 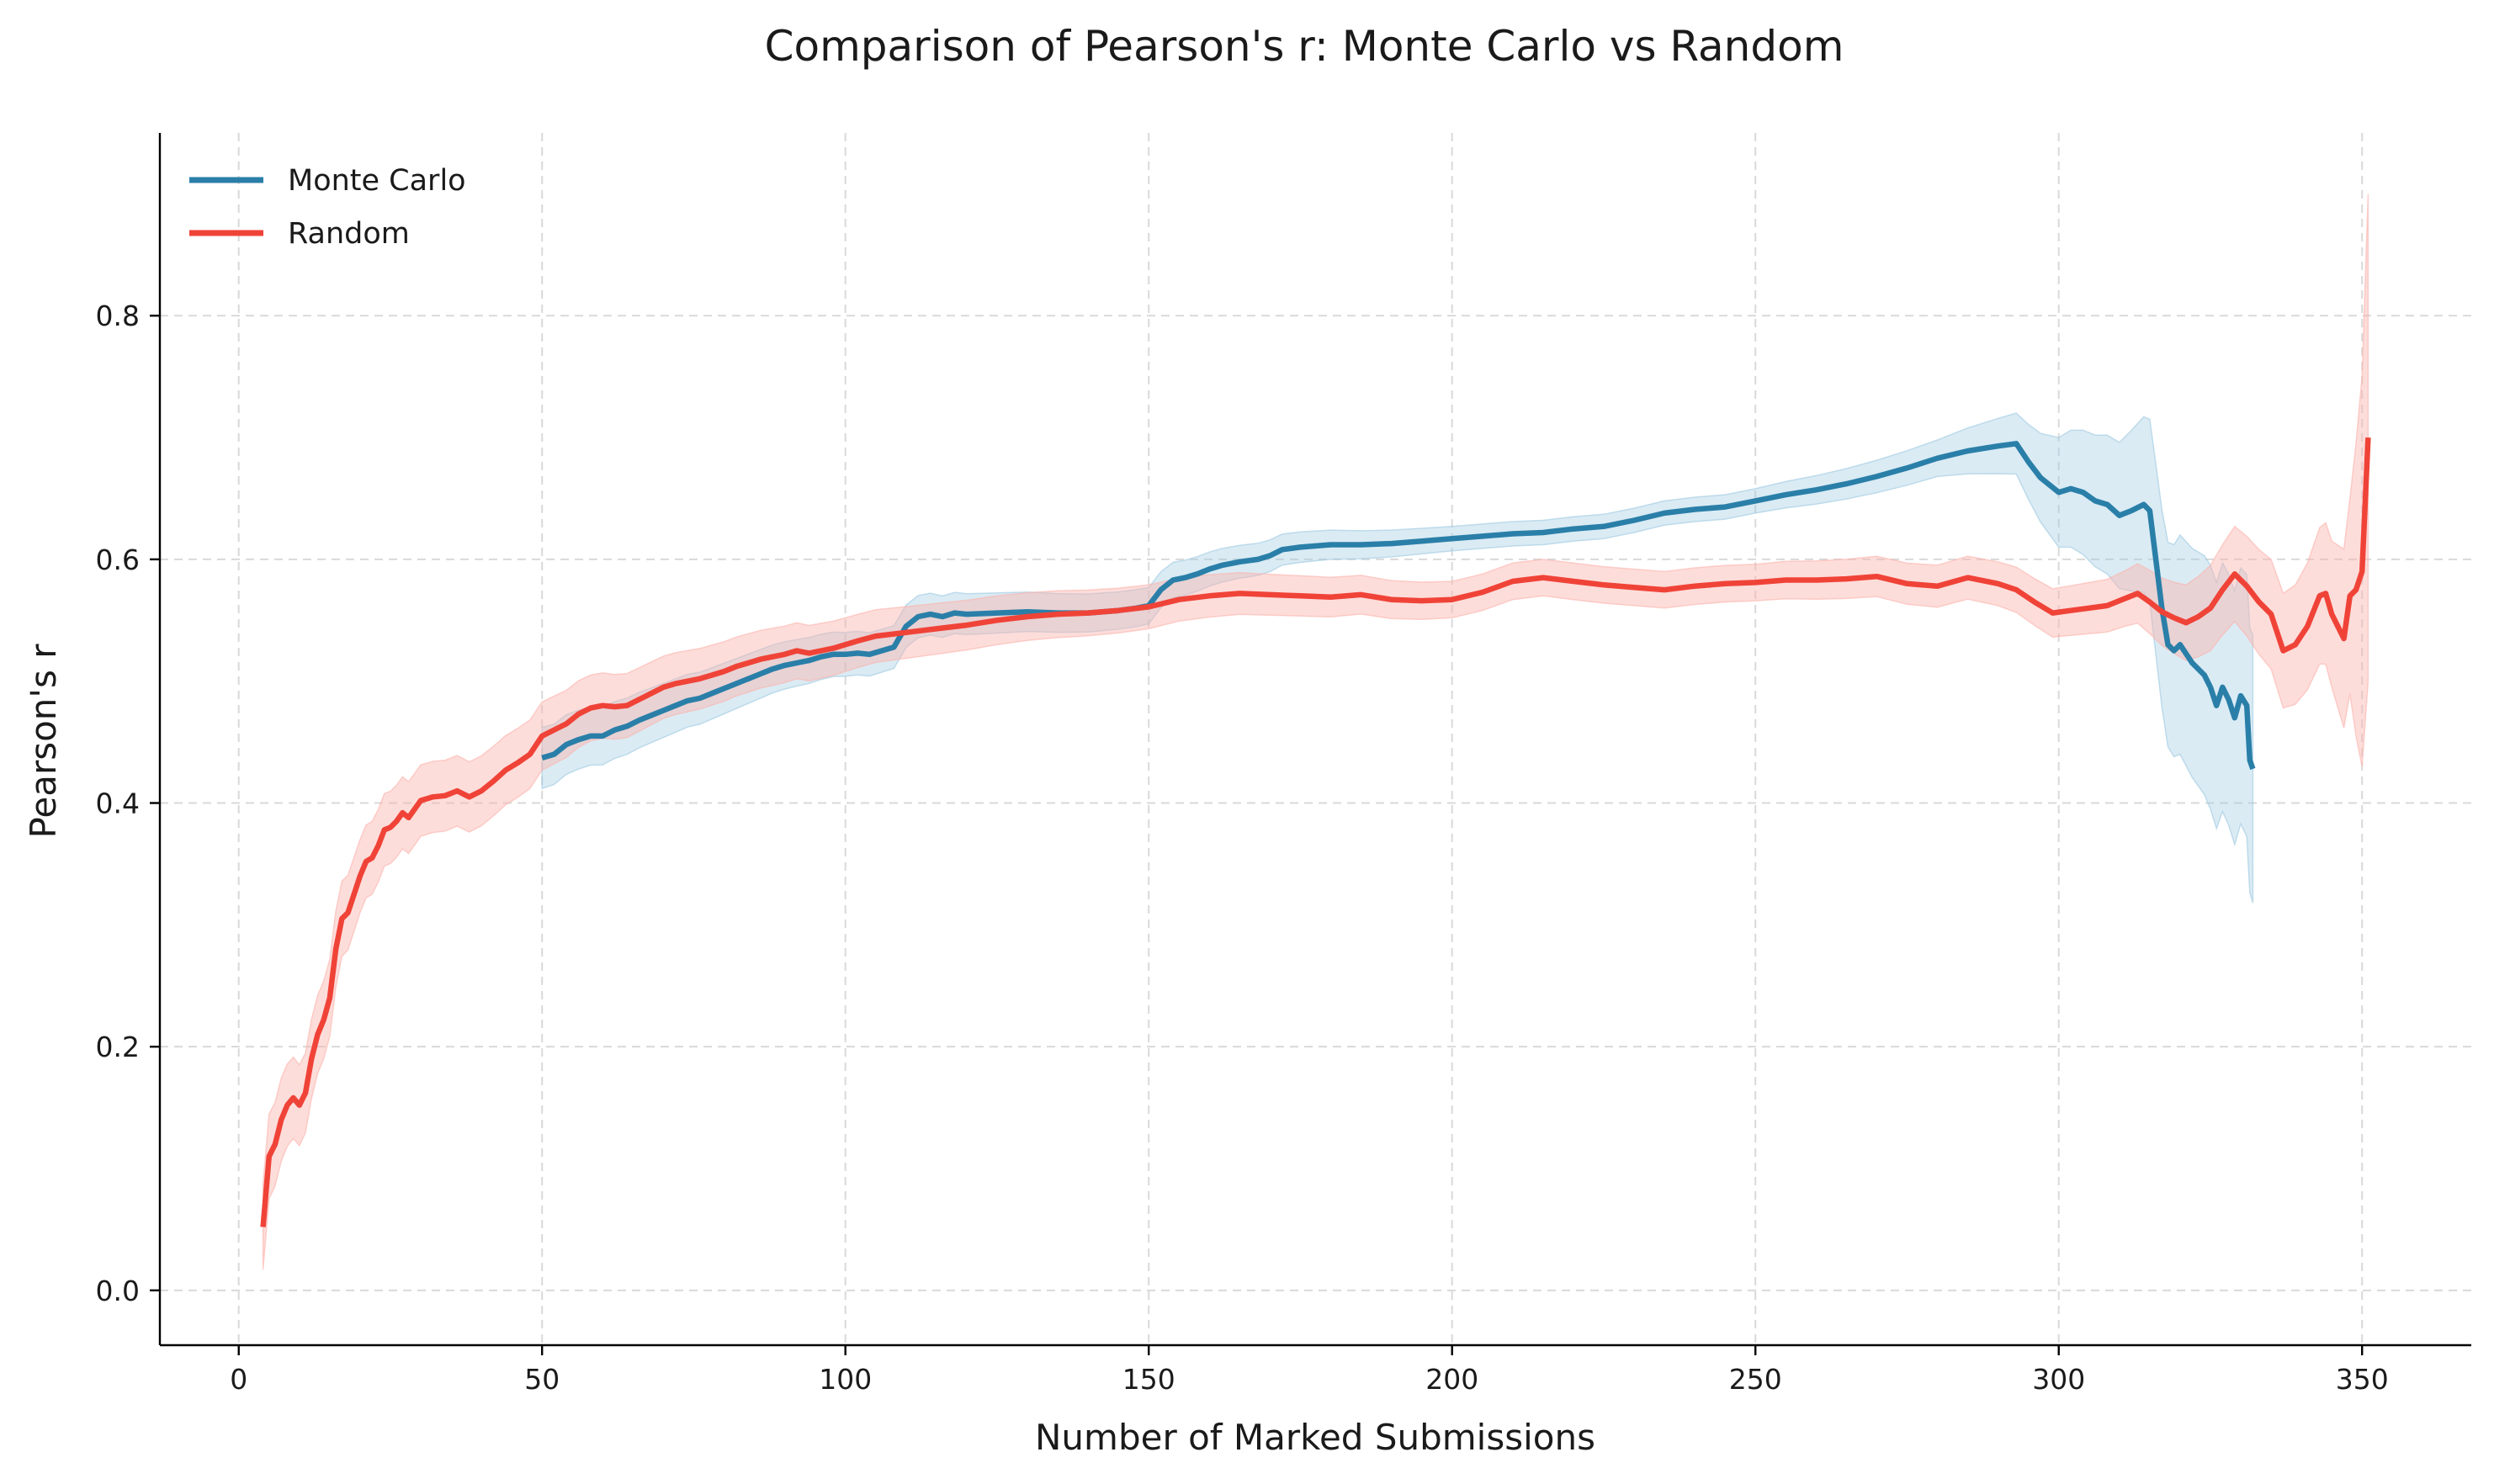 I want to click on x-tick-label-7: 350, so click(x=2362, y=1379).